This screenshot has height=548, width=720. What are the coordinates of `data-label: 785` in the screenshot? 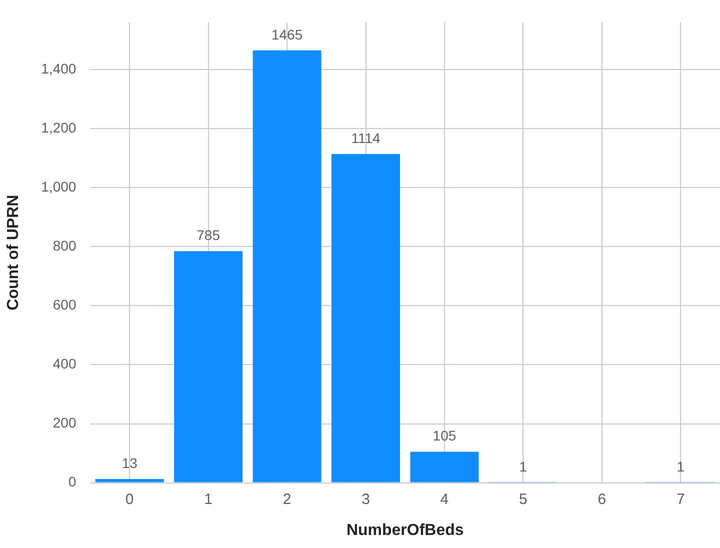 It's located at (208, 234).